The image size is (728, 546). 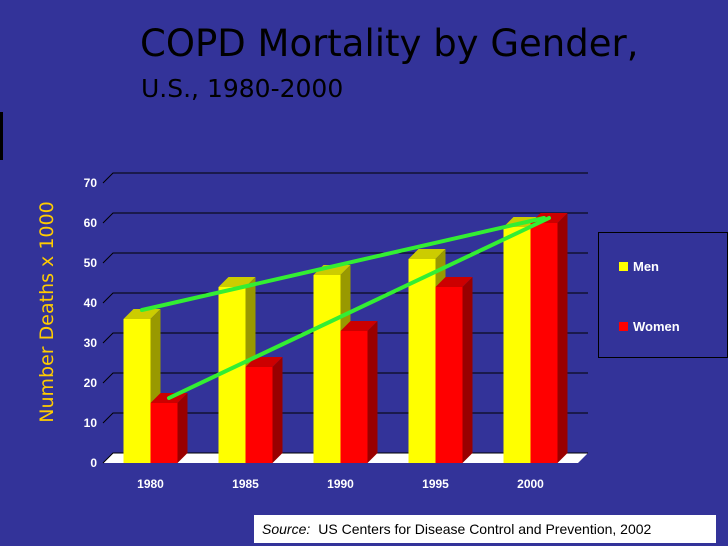 I want to click on slide-subtitle: U.S., 1980-2000, so click(x=242, y=88).